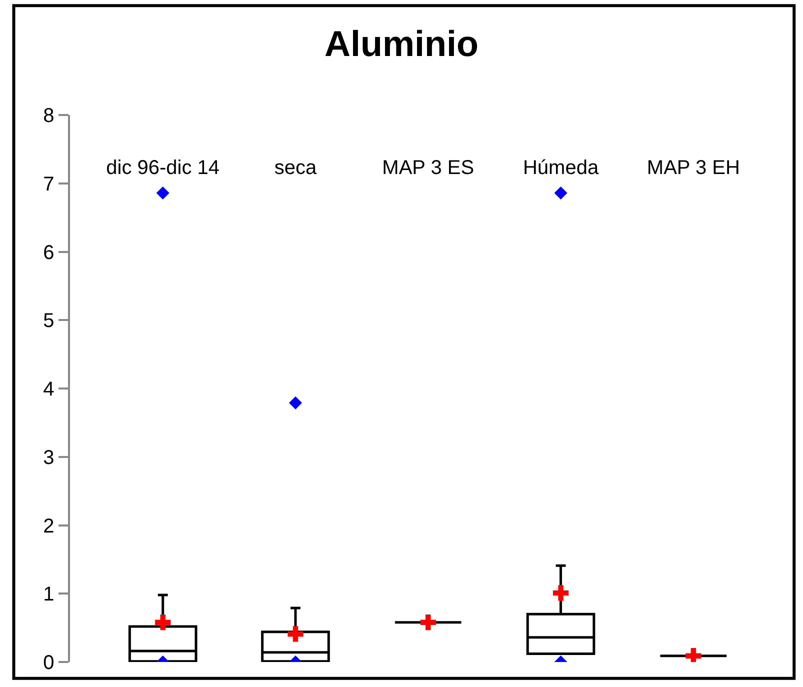 This screenshot has height=687, width=803. I want to click on x-tick-label: seca, so click(296, 167).